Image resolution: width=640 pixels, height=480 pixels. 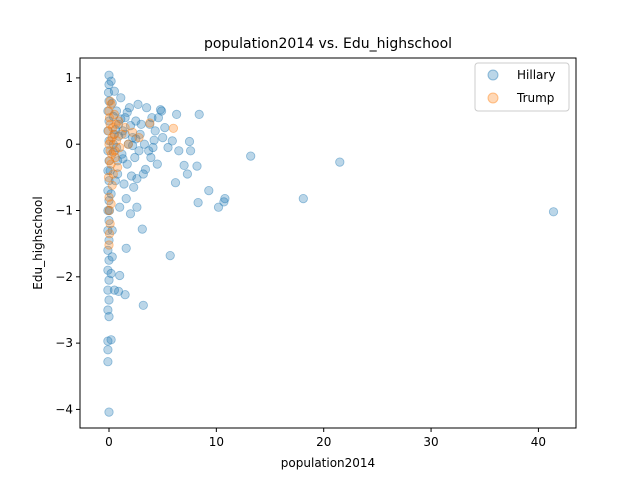 What do you see at coordinates (538, 442) in the screenshot?
I see `x-tick-label-4: 40` at bounding box center [538, 442].